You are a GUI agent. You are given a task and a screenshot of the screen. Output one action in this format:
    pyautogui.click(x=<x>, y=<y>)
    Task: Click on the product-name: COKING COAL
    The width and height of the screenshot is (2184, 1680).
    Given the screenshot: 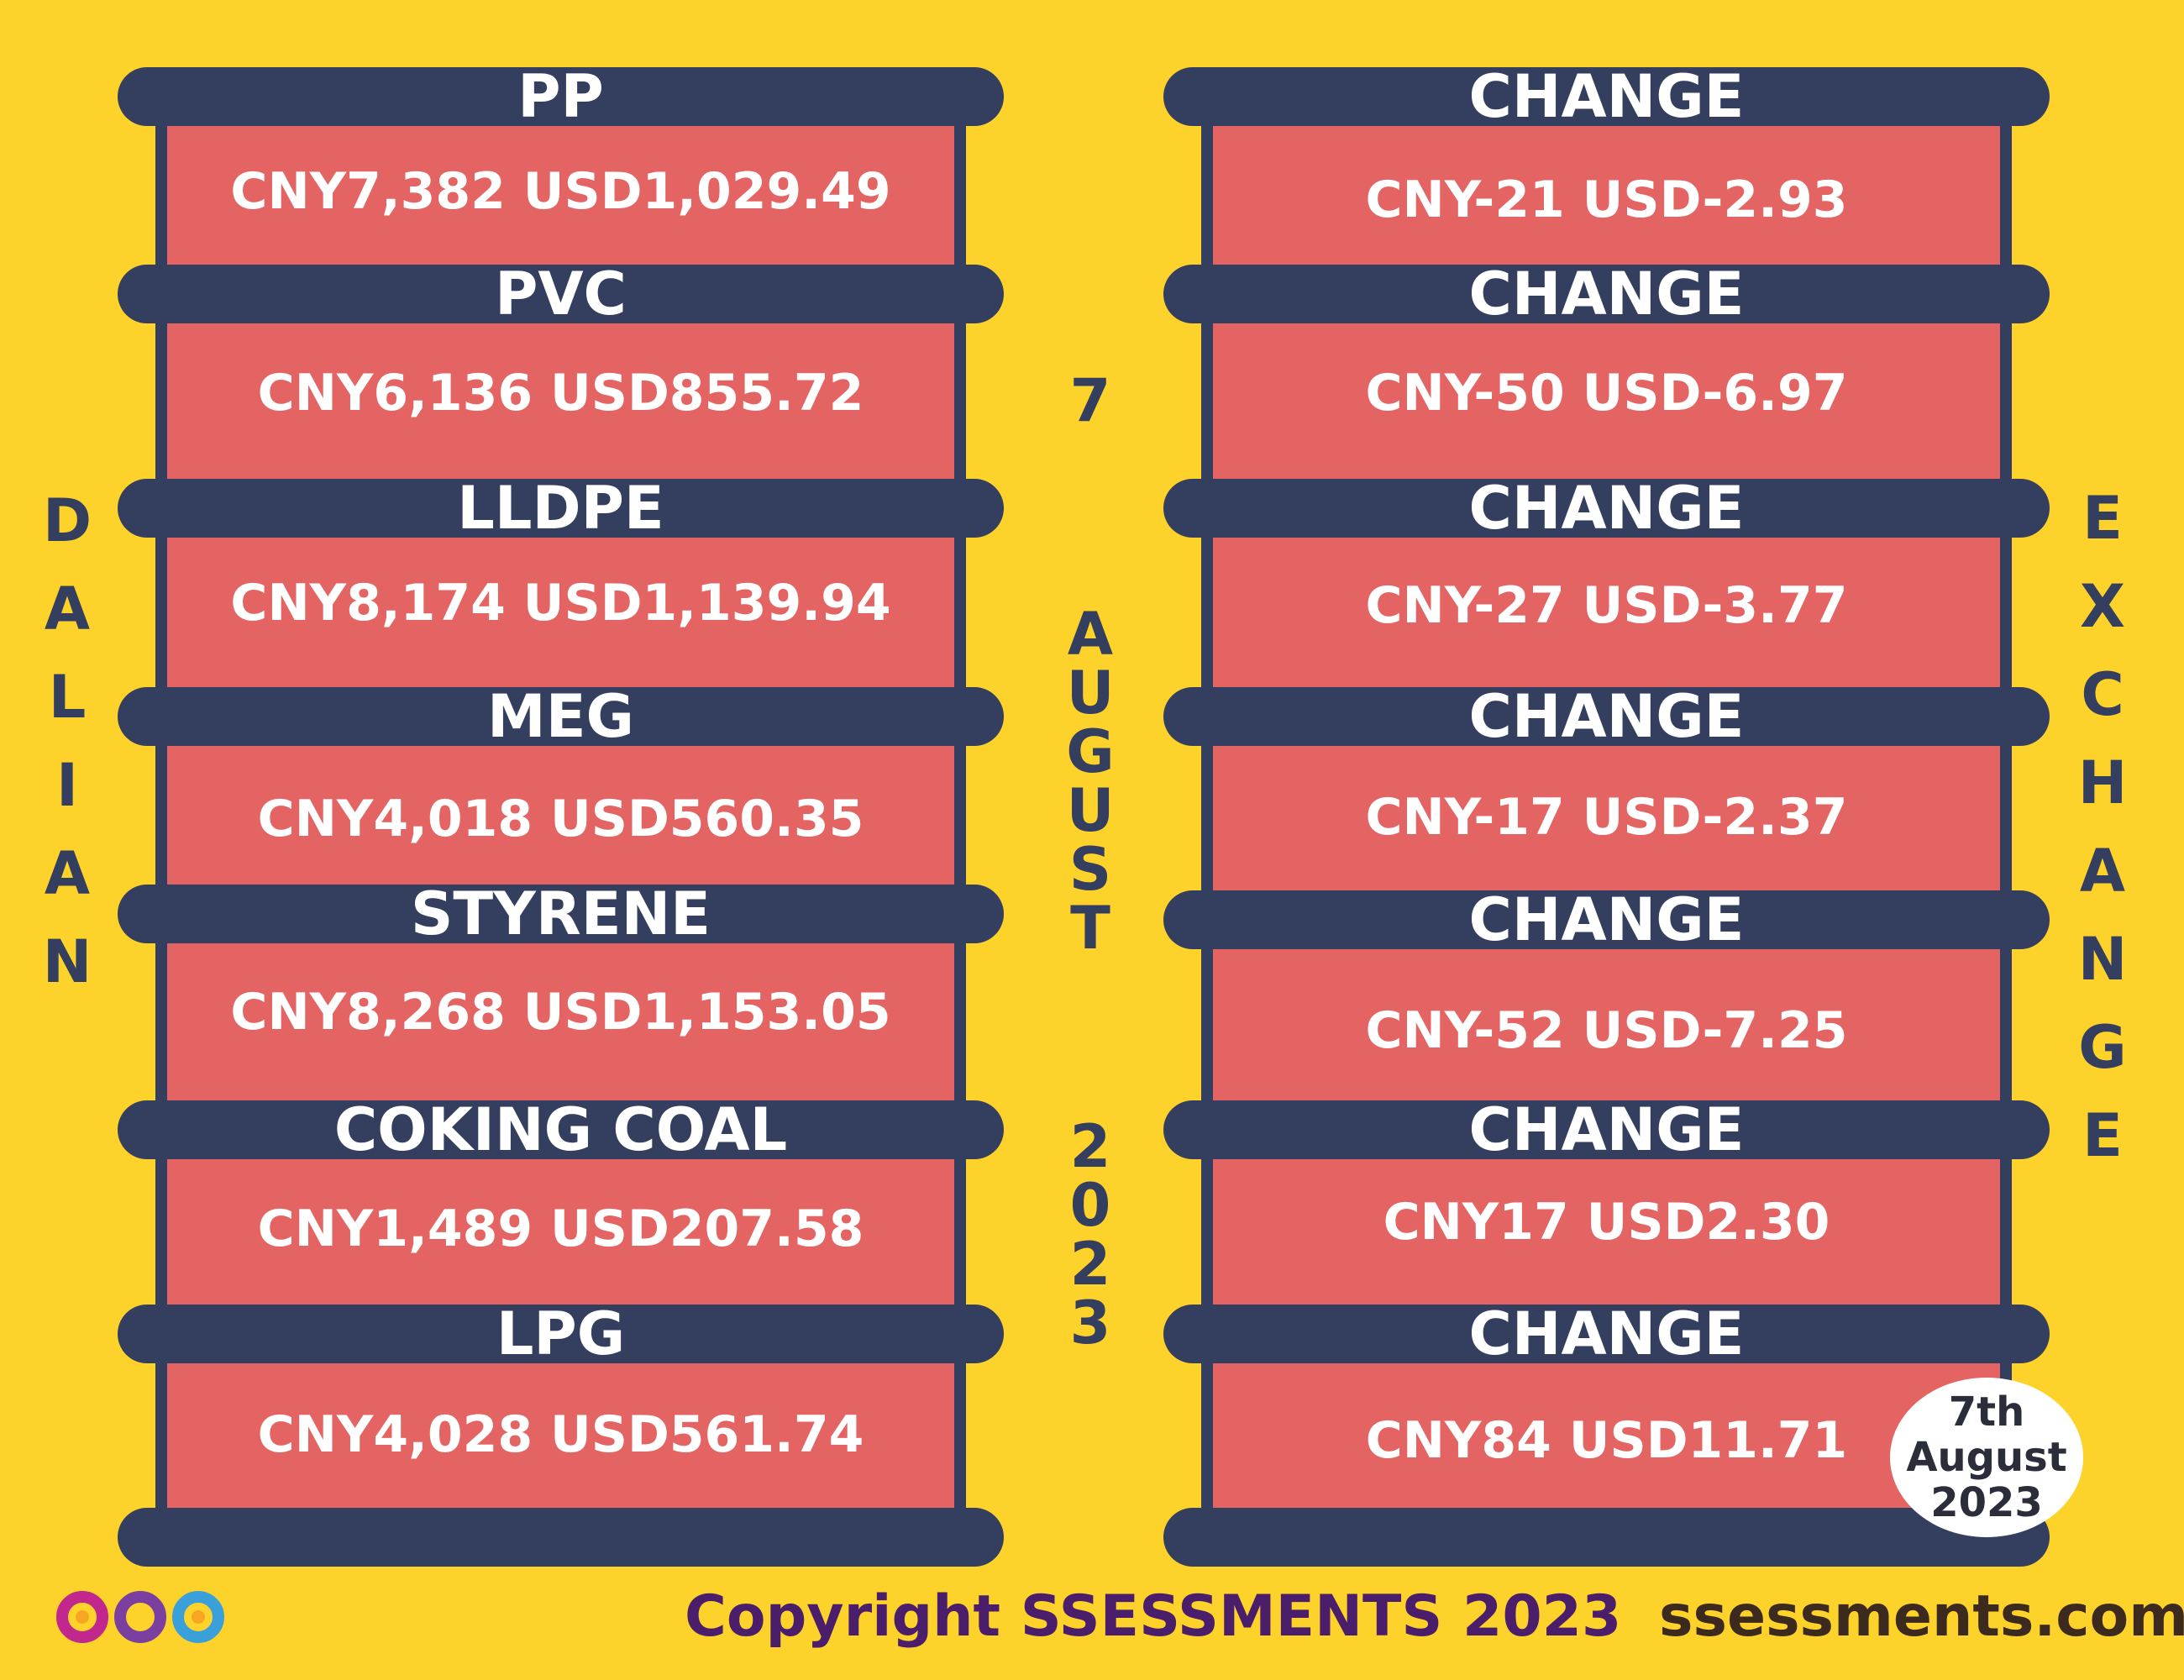 What is the action you would take?
    pyautogui.click(x=560, y=1129)
    